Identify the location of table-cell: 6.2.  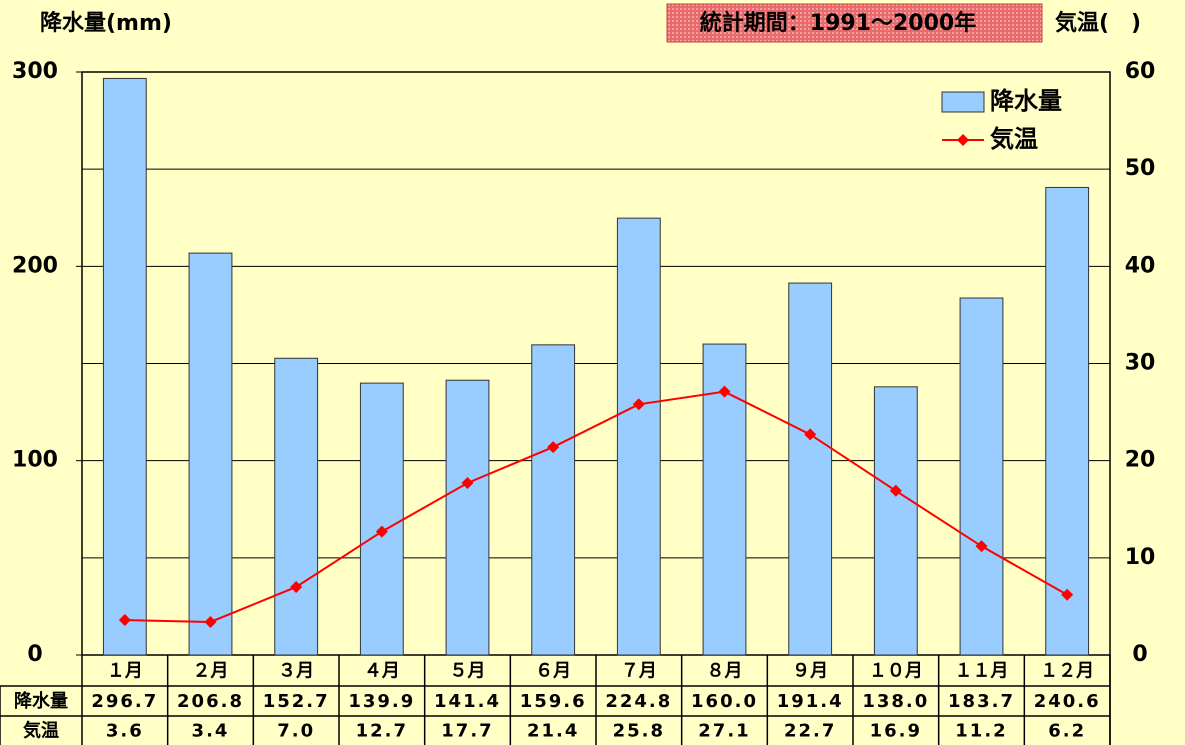
(1067, 731).